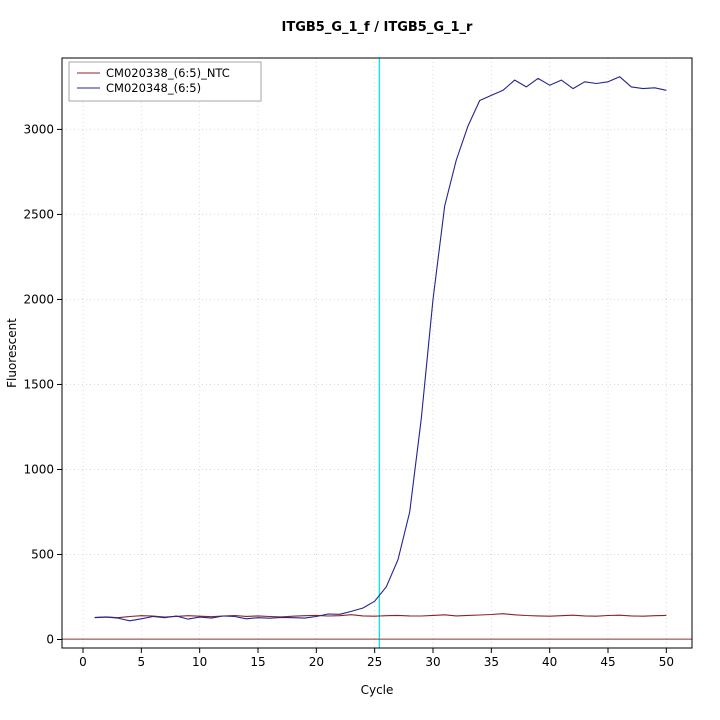 The image size is (720, 720). What do you see at coordinates (42, 554) in the screenshot?
I see `y-tick-label: 500` at bounding box center [42, 554].